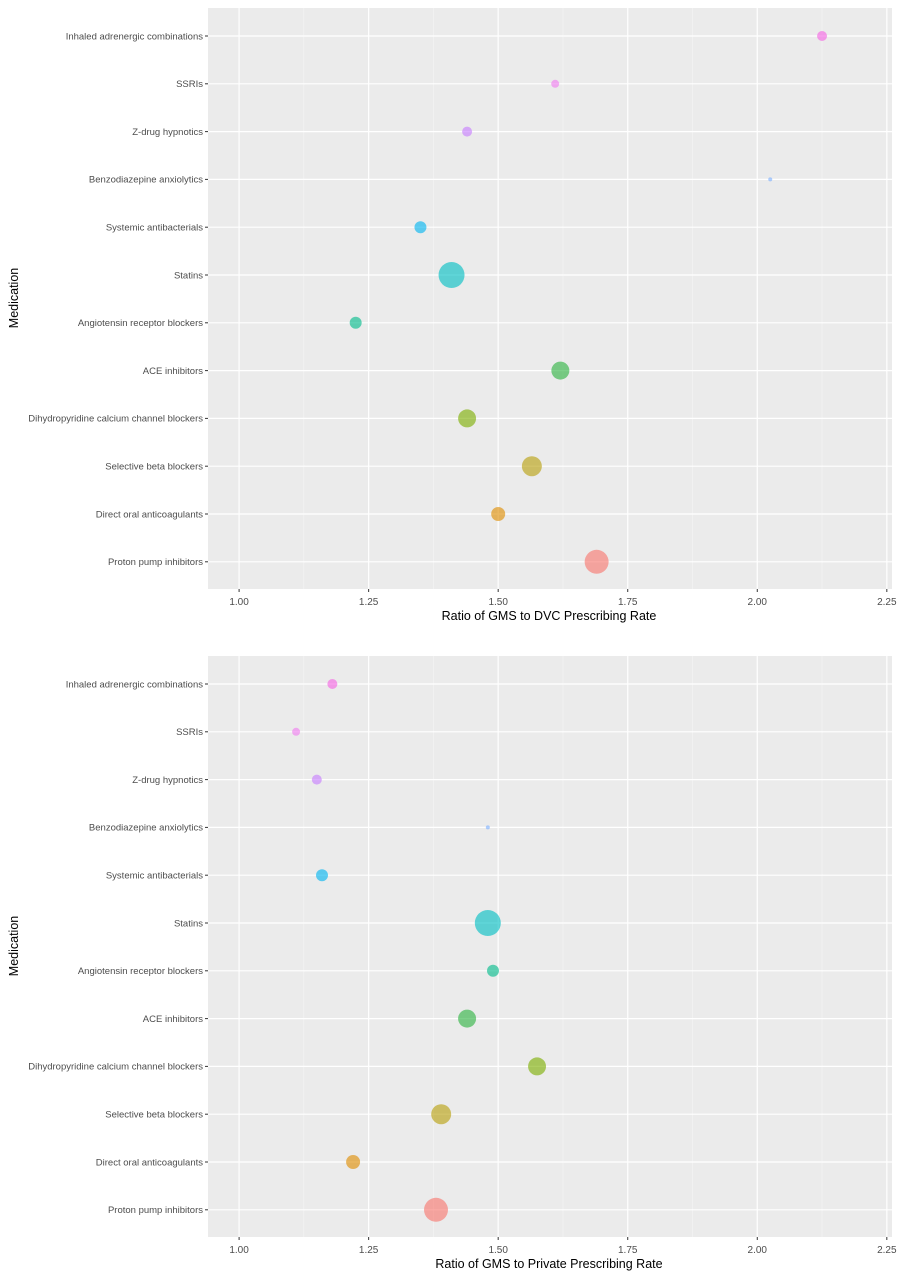  What do you see at coordinates (419, 950) in the screenshot?
I see `data-points` at bounding box center [419, 950].